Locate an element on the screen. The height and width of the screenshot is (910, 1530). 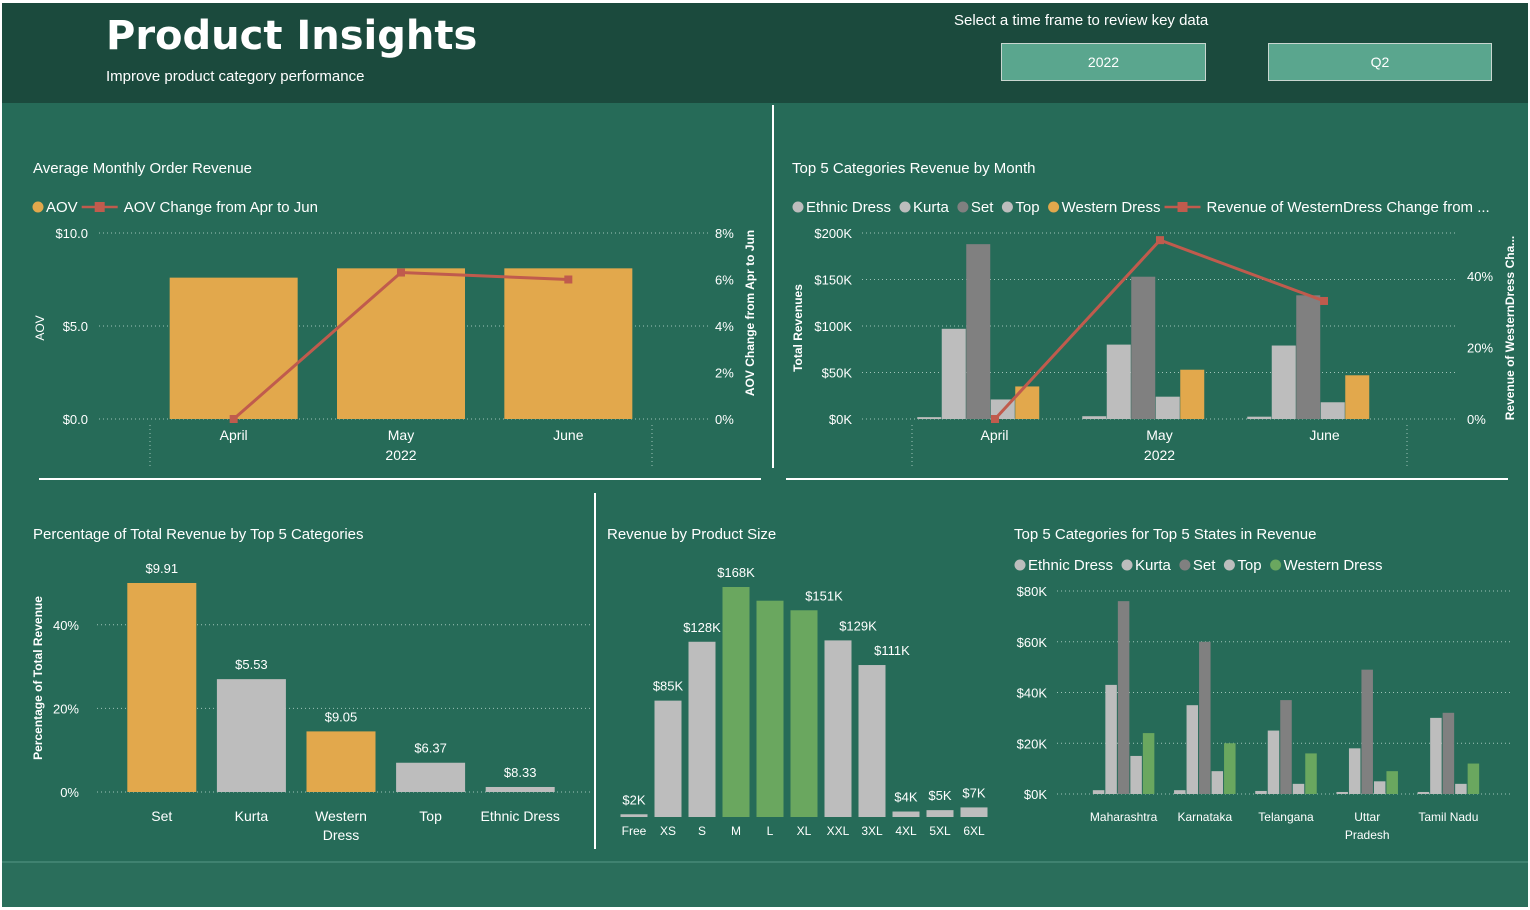
aov-x-tick: April is located at coordinates (234, 435).